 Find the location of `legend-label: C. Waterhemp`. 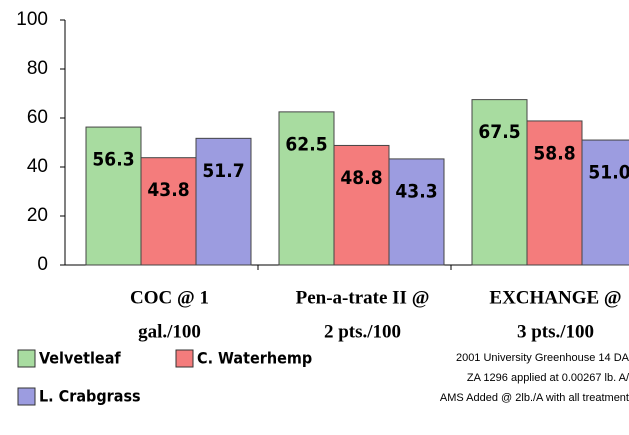

legend-label: C. Waterhemp is located at coordinates (254, 358).